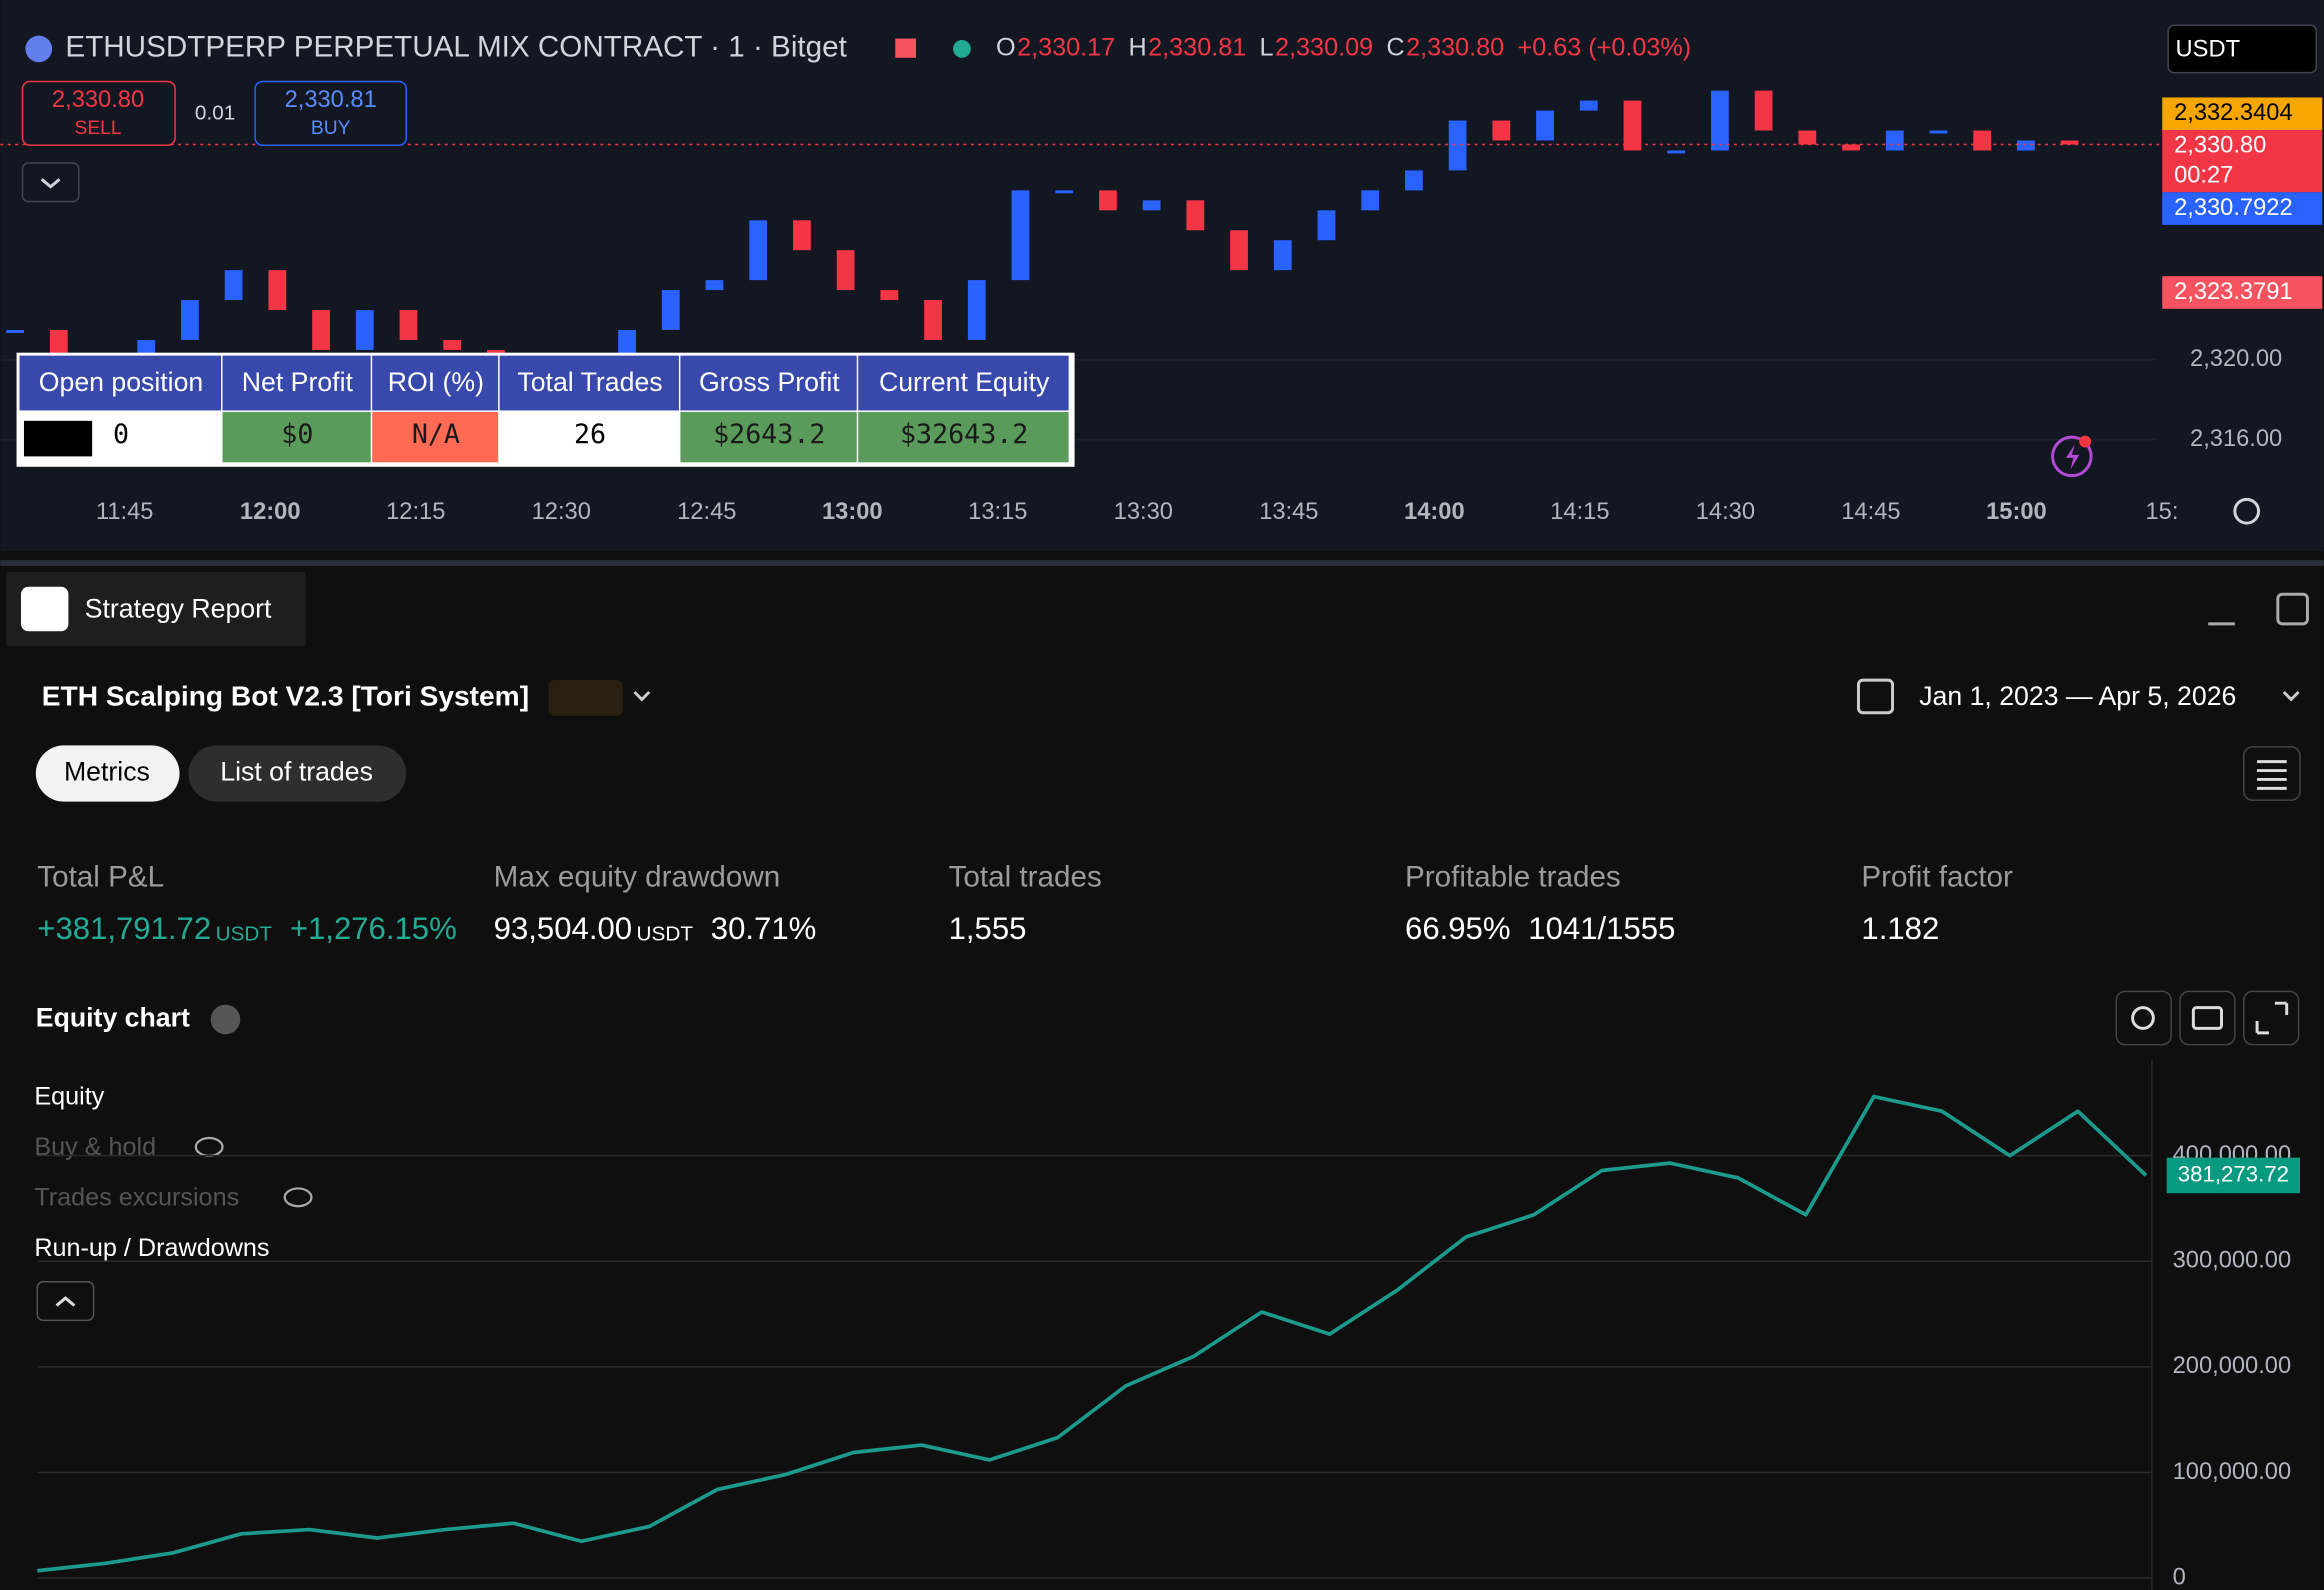 The image size is (2324, 1590). I want to click on help-icon, so click(225, 1019).